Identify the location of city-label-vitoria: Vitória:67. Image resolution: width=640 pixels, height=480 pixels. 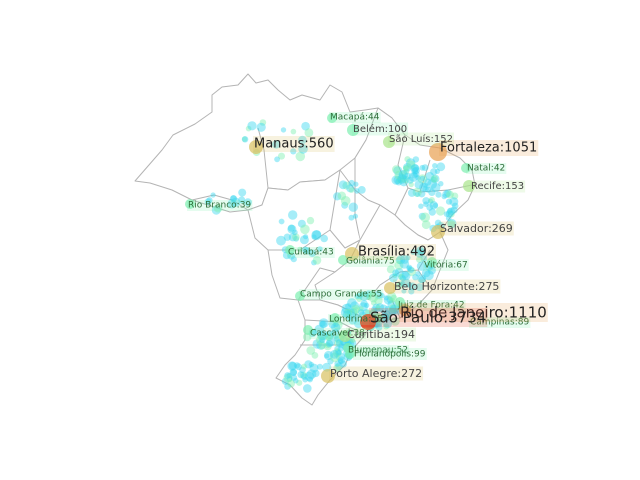
(446, 265).